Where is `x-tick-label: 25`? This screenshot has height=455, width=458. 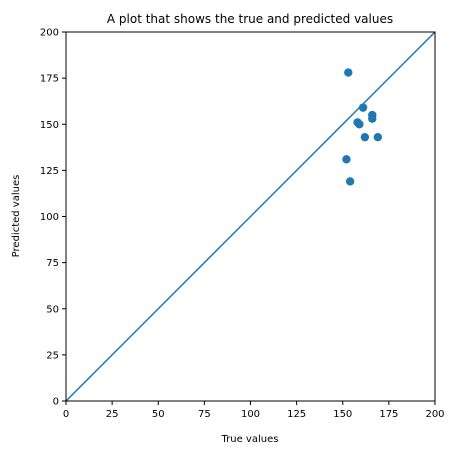
x-tick-label: 25 is located at coordinates (112, 414).